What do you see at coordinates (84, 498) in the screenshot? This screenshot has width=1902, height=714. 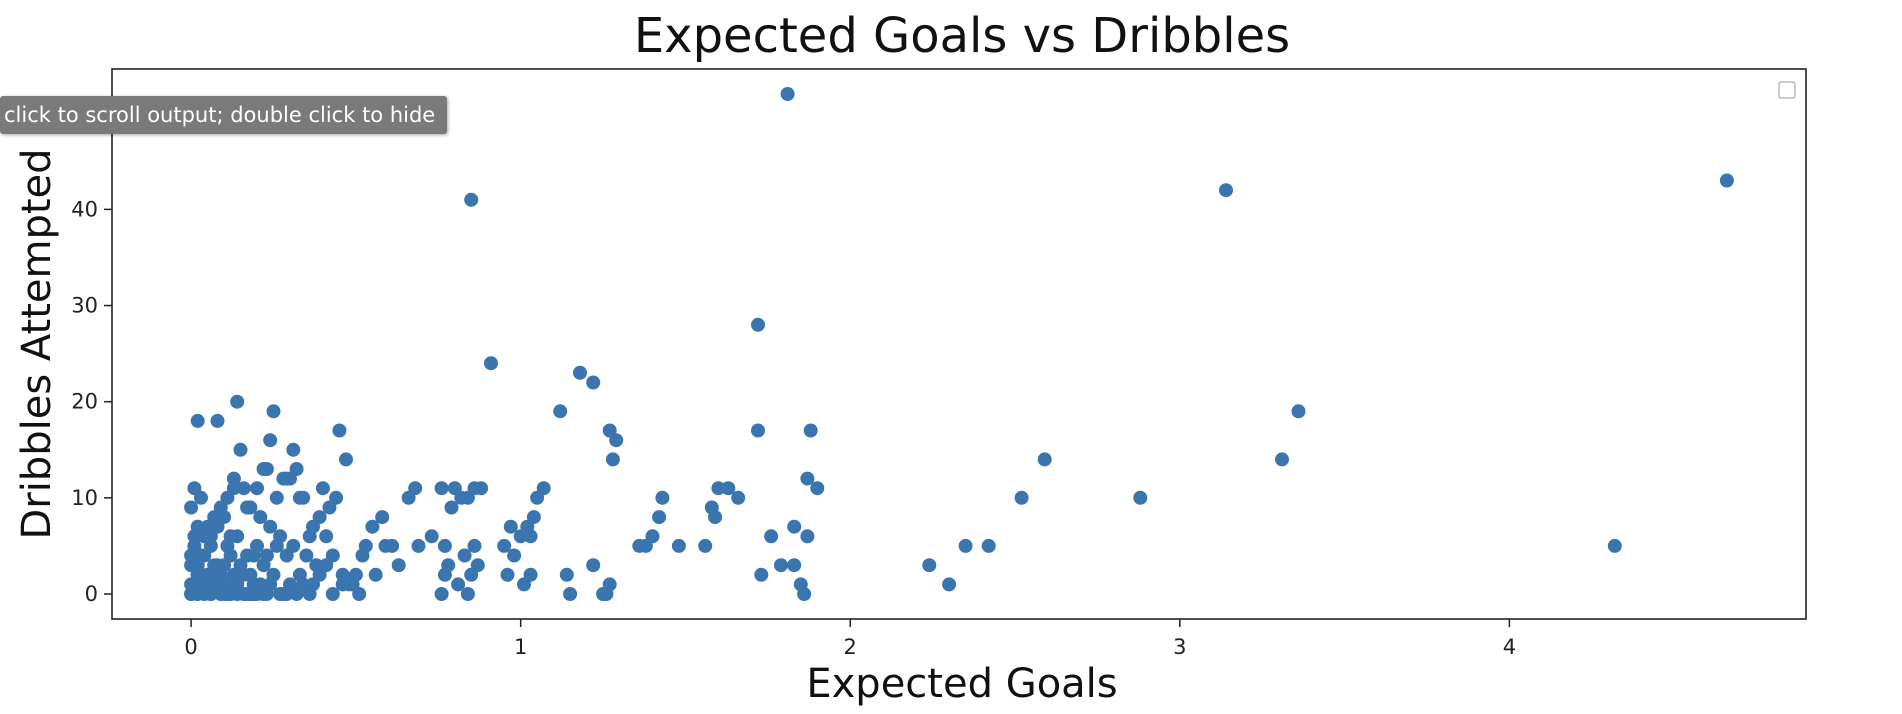 I see `y-tick-label: 10` at bounding box center [84, 498].